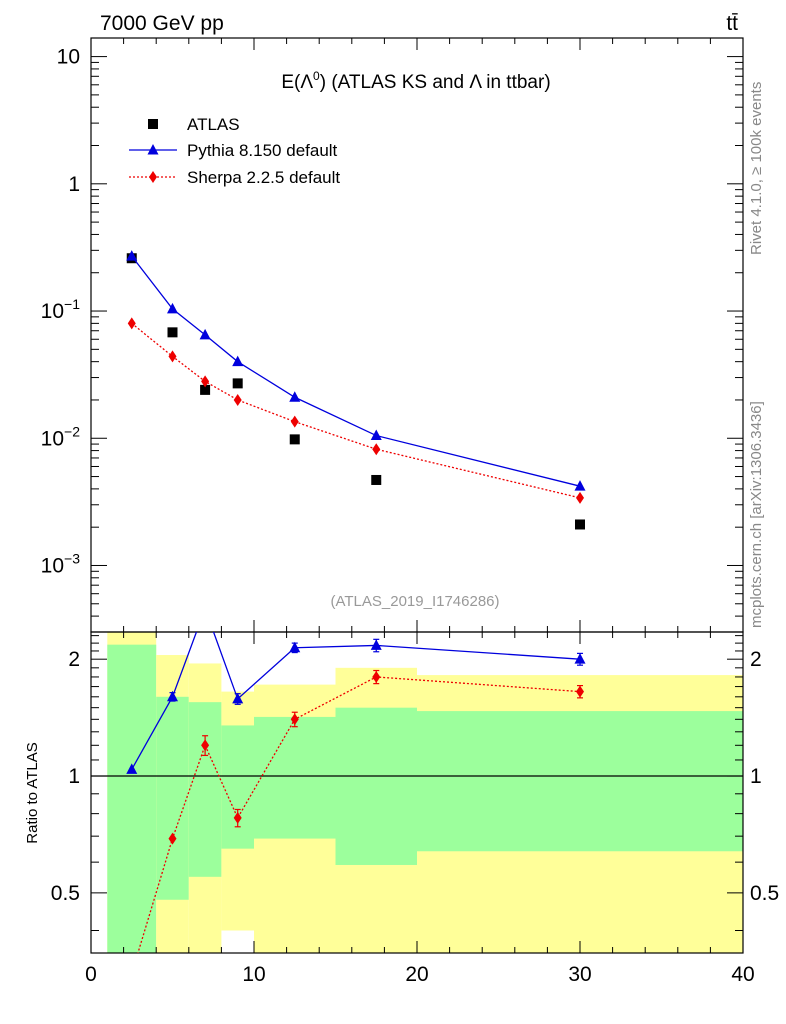  Describe the element at coordinates (74, 659) in the screenshot. I see `ratio-y-tick-label: 2` at that location.